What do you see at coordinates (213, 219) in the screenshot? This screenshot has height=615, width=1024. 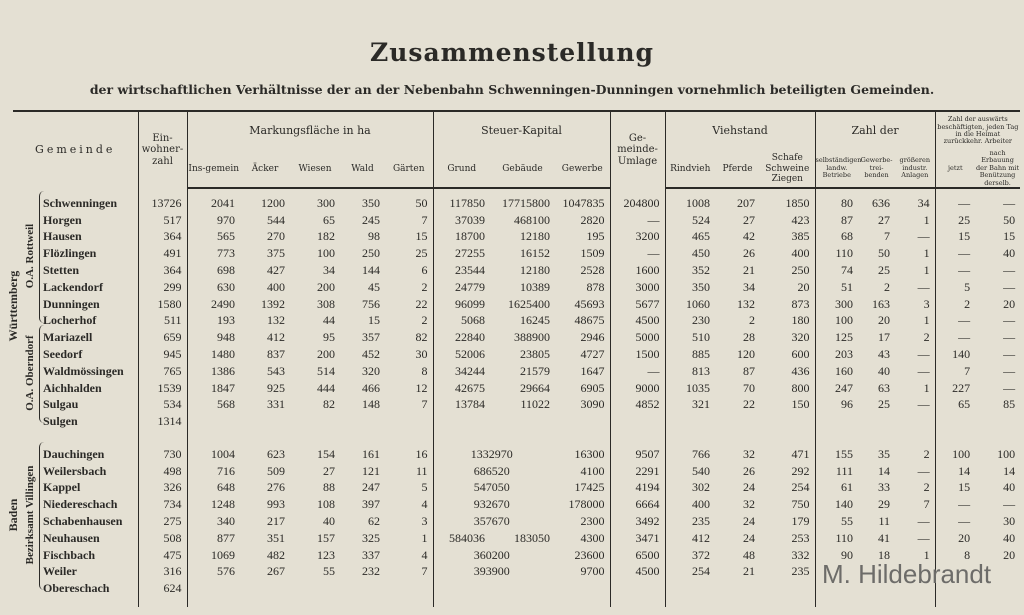 I see `cell-insgemein: 970` at bounding box center [213, 219].